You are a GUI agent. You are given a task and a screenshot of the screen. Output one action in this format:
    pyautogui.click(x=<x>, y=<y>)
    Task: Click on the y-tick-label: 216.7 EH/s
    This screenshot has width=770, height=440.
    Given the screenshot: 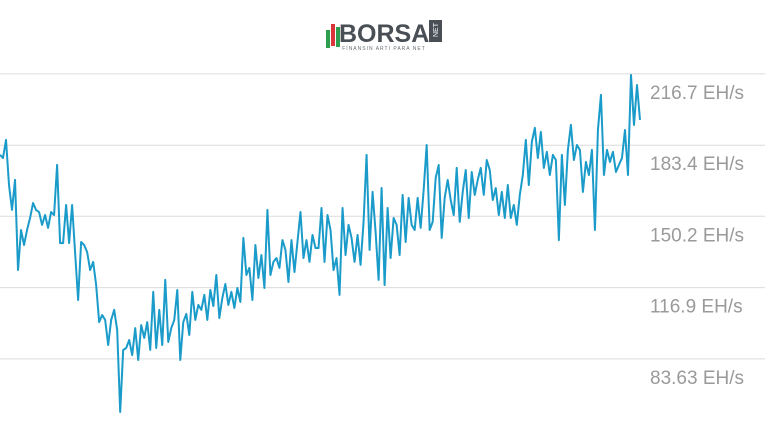 What is the action you would take?
    pyautogui.click(x=697, y=93)
    